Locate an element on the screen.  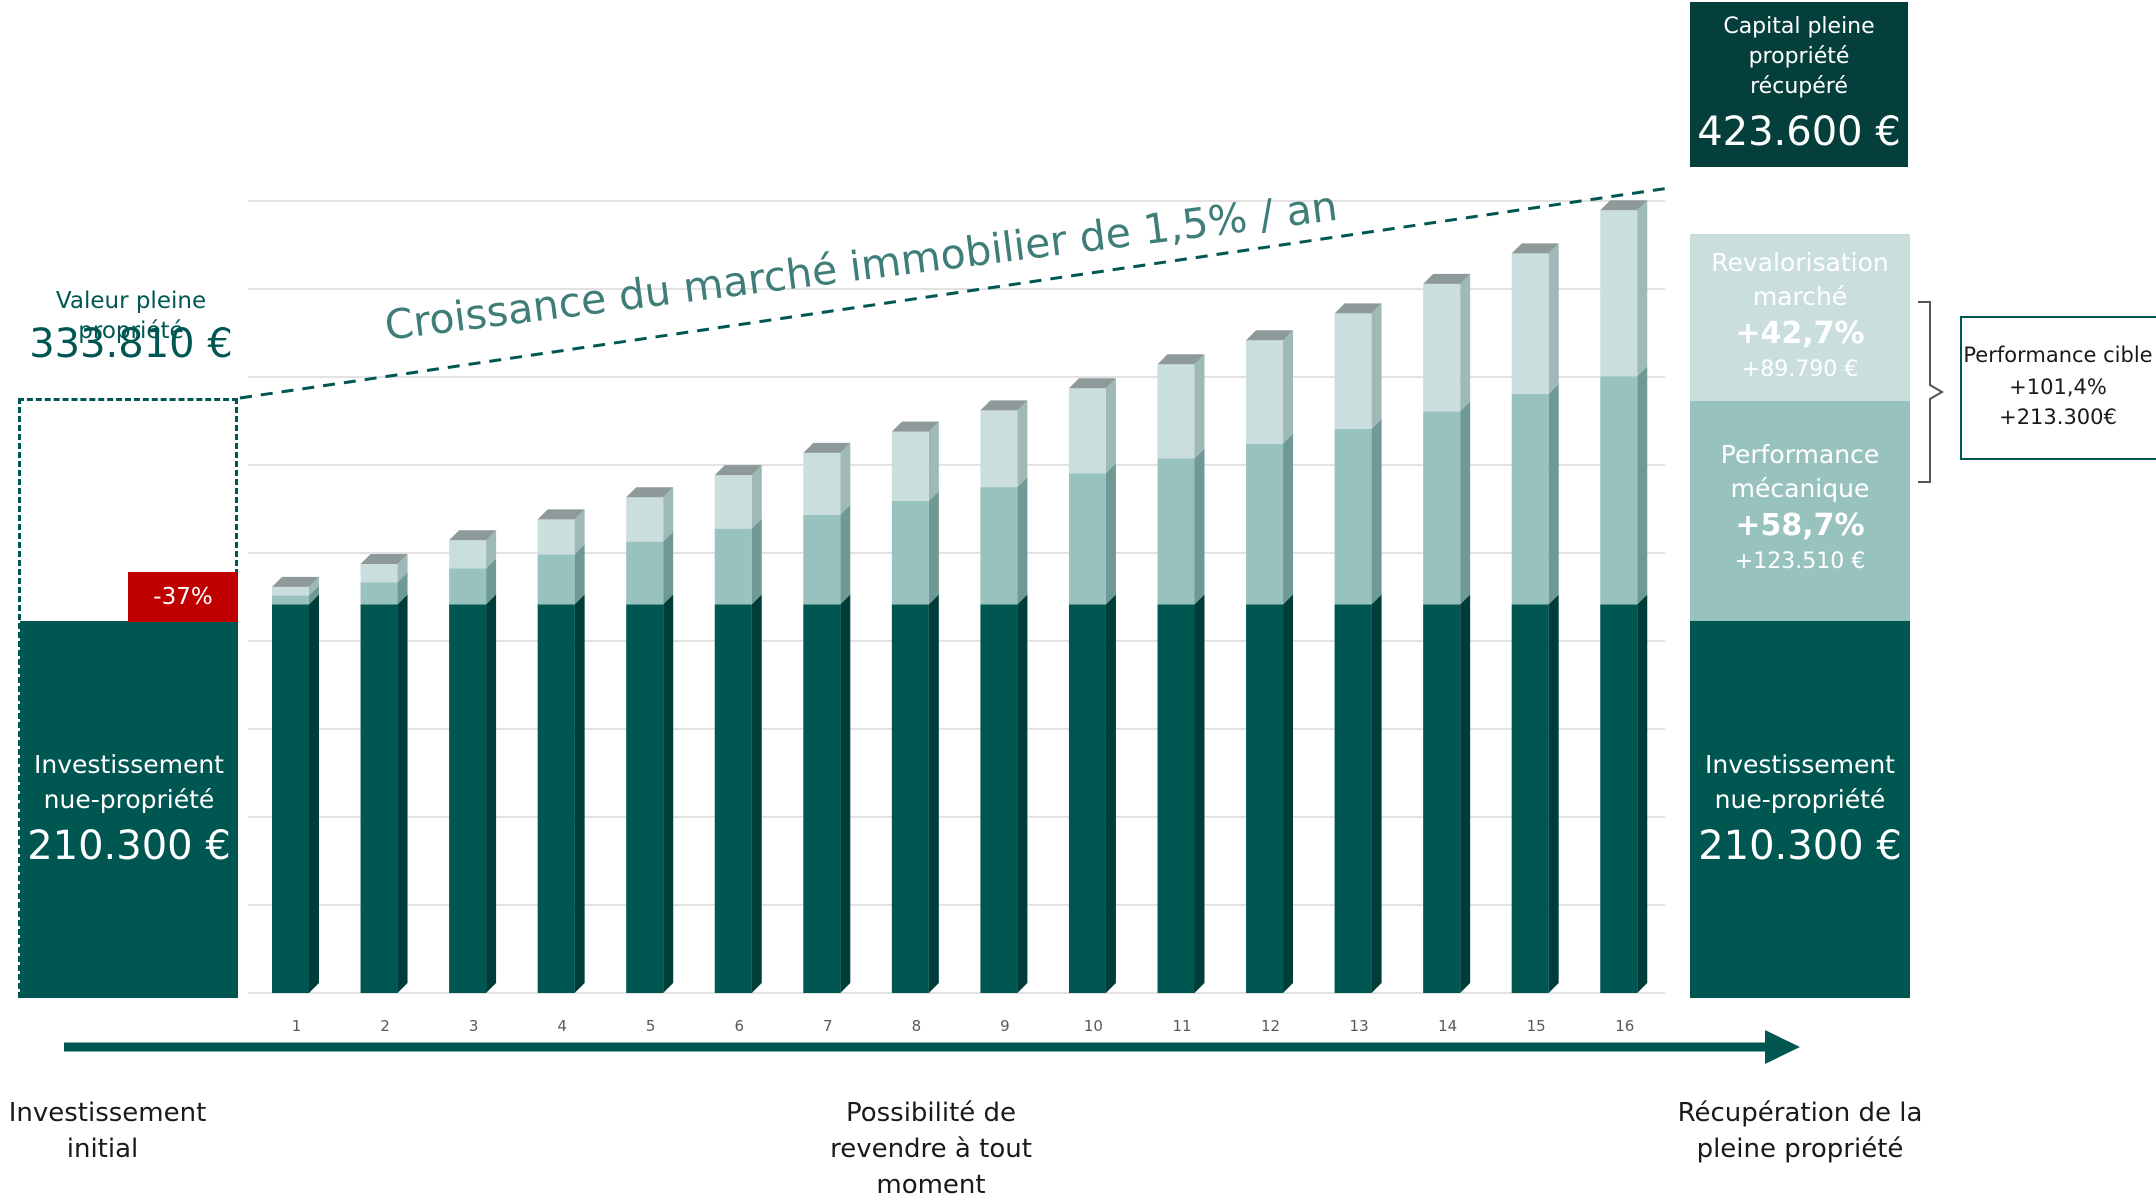
target-line2: +101,4% is located at coordinates (2058, 387).